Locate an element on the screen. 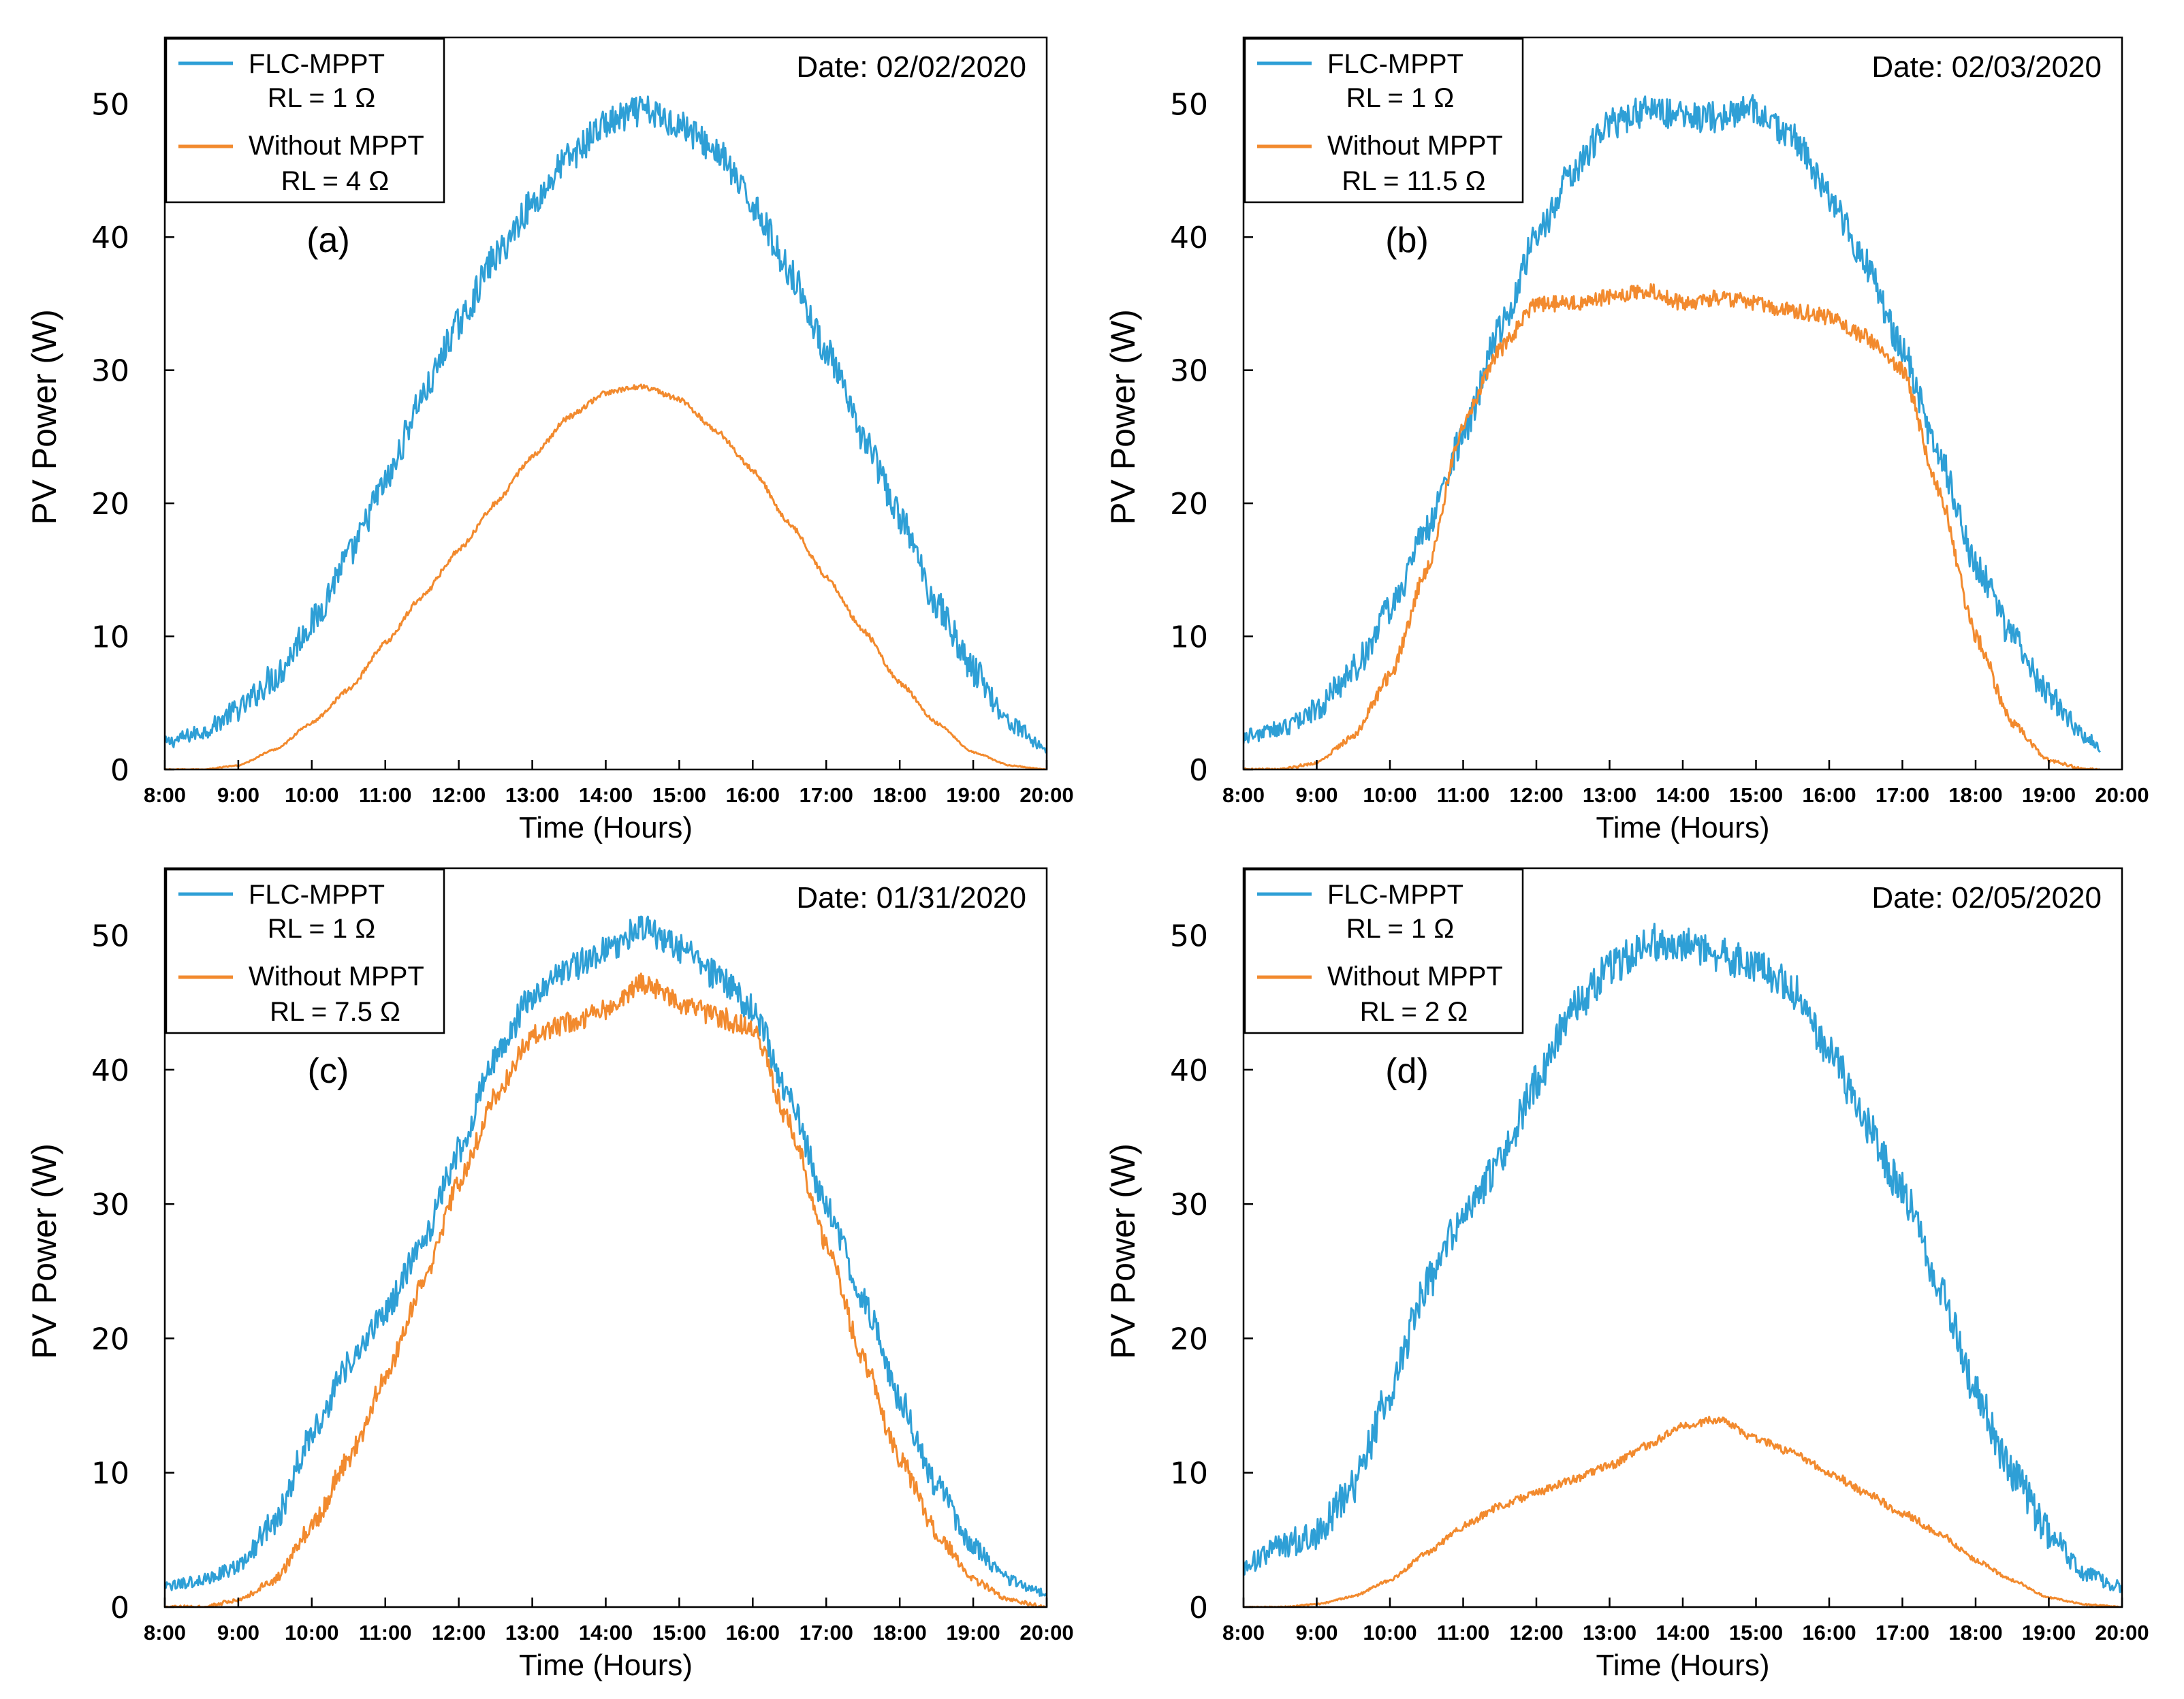 This screenshot has width=2184, height=1699. date-label: Date: 01/31/2020 is located at coordinates (911, 898).